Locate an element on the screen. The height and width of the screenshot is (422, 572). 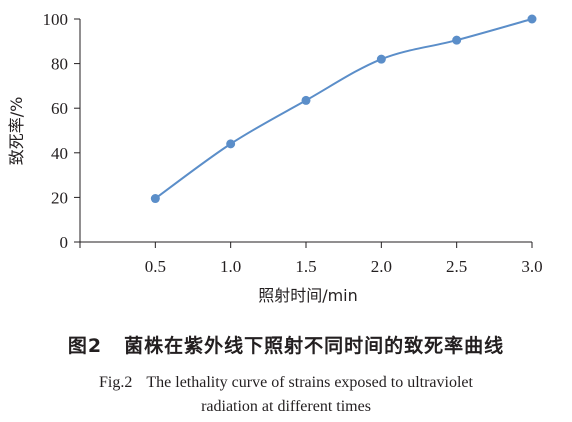
x-tick-label: 2.0 is located at coordinates (381, 266).